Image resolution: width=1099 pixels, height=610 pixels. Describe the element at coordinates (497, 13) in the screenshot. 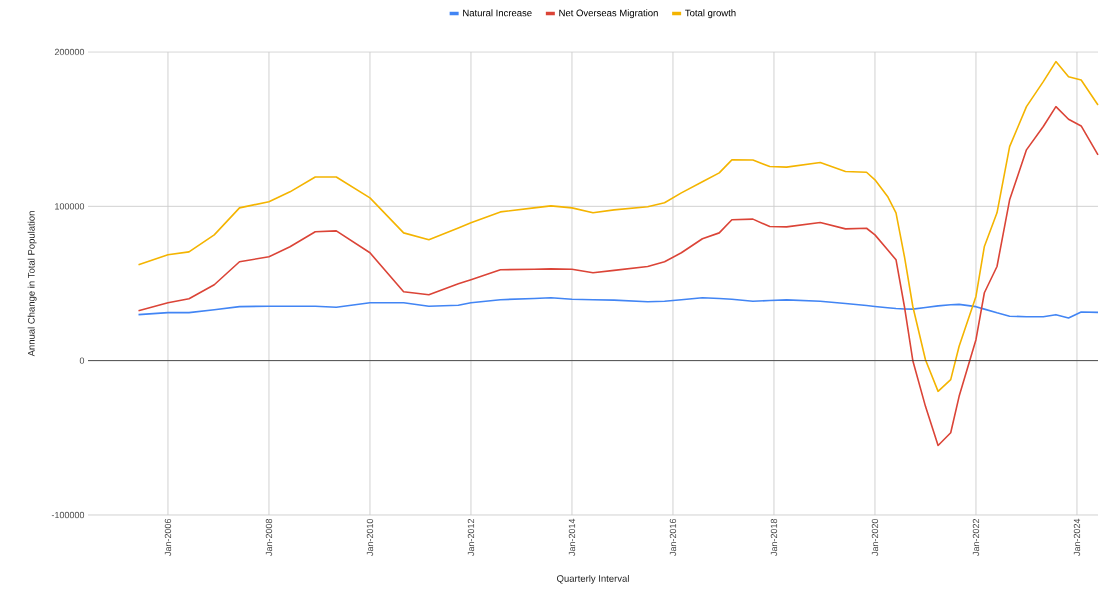

I see `legend-label: Natural Increase` at that location.